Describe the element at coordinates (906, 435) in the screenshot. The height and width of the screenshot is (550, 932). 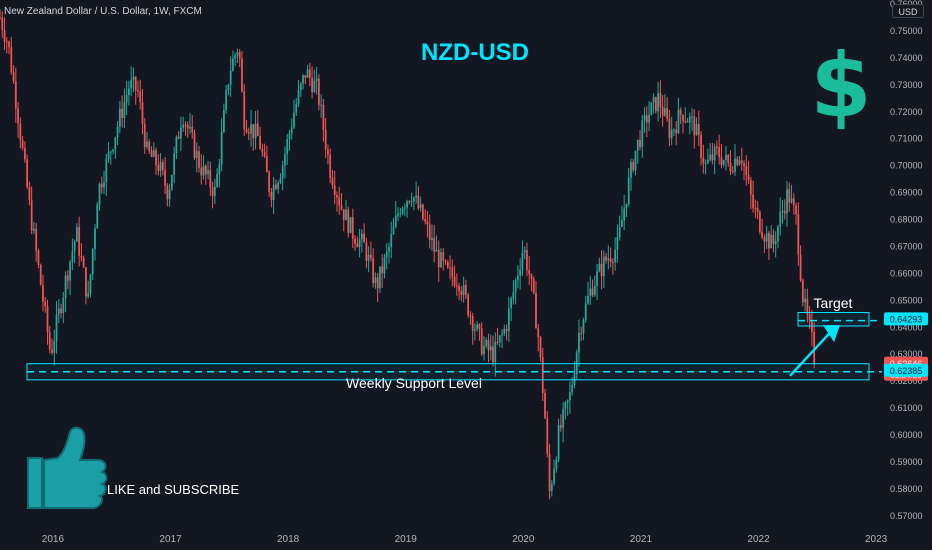
I see `price-tick-label: 0.60000` at that location.